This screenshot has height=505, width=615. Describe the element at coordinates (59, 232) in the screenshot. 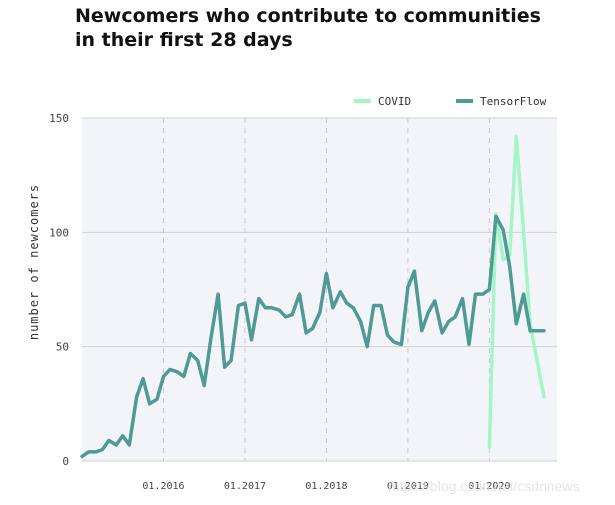

I see `y-tick-label: 100` at that location.